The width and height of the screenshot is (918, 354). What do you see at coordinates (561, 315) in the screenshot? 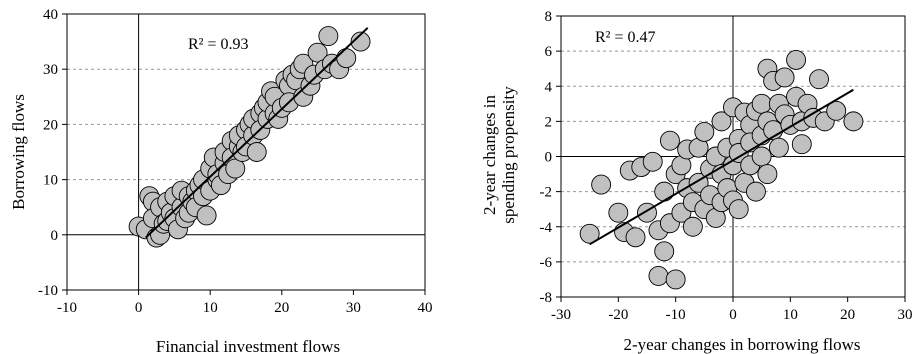
I see `right-x-tick-label: -30` at bounding box center [561, 315].